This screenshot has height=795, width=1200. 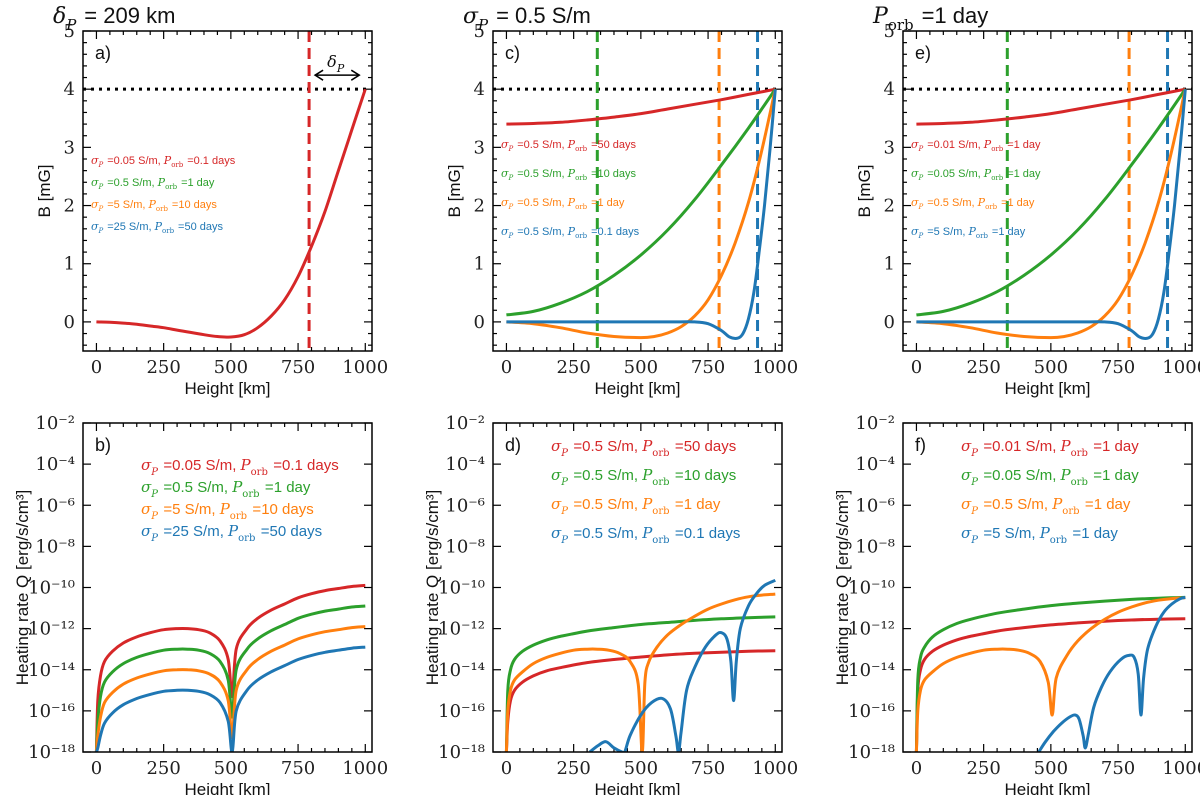 I want to click on legend-entry-orange: σP =5 S/m, Porb =10 days, so click(x=227, y=511).